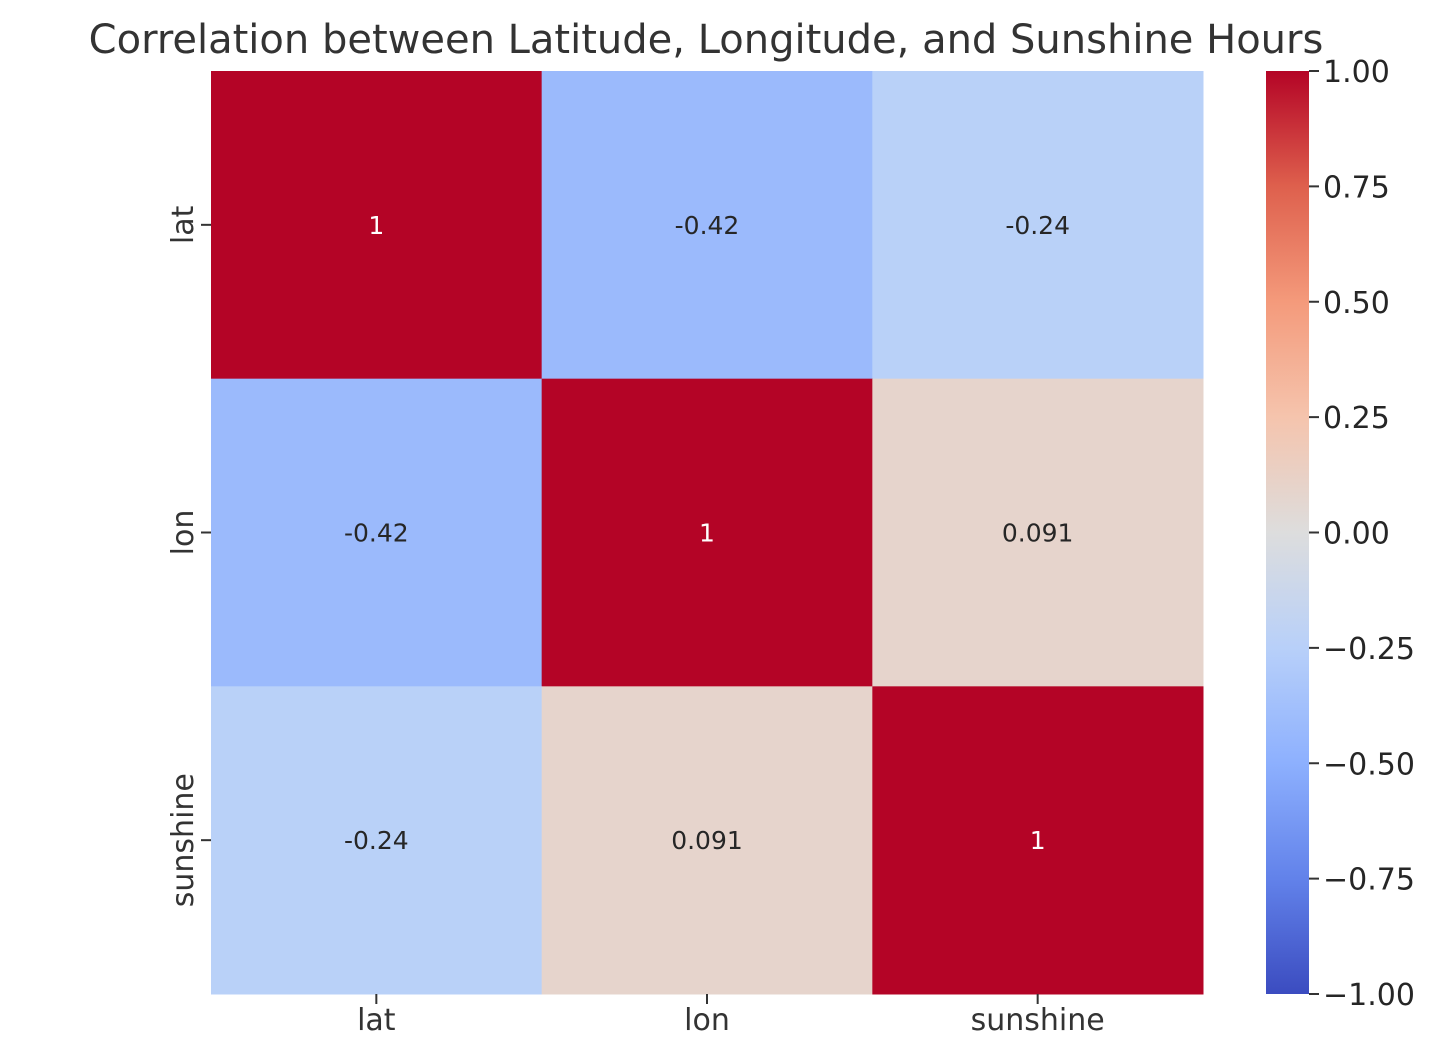 This screenshot has height=1062, width=1443. I want to click on x-axis: lat lon sunshine, so click(731, 1016).